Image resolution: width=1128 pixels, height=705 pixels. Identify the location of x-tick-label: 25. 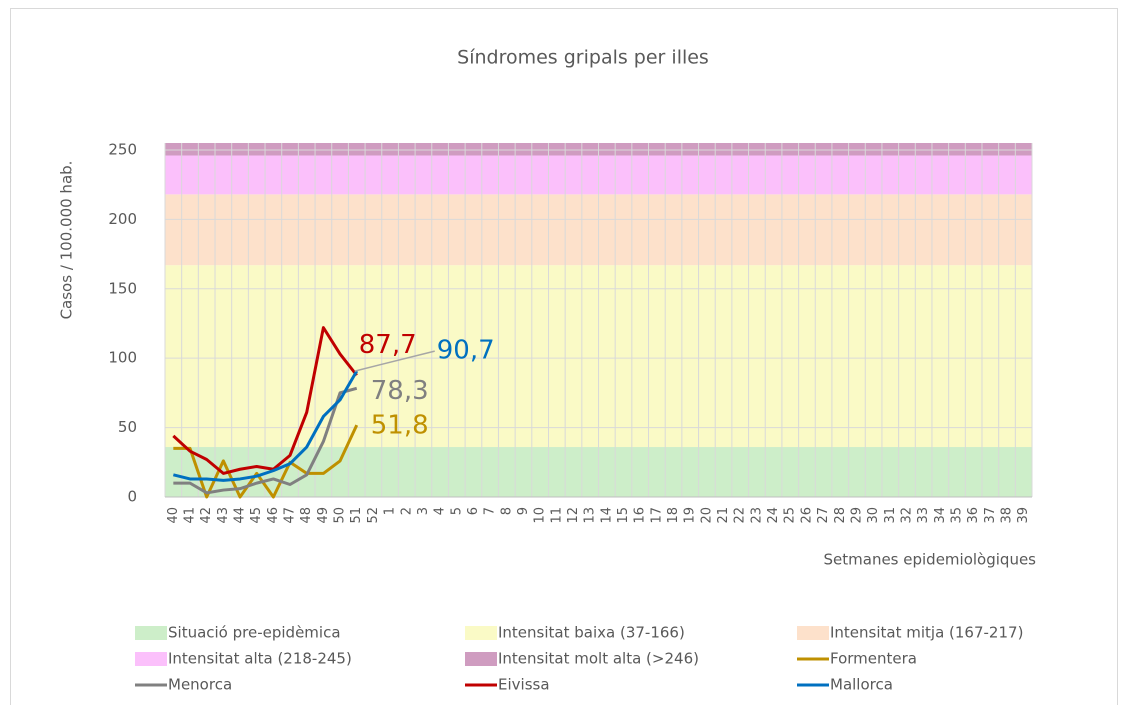
(790, 515).